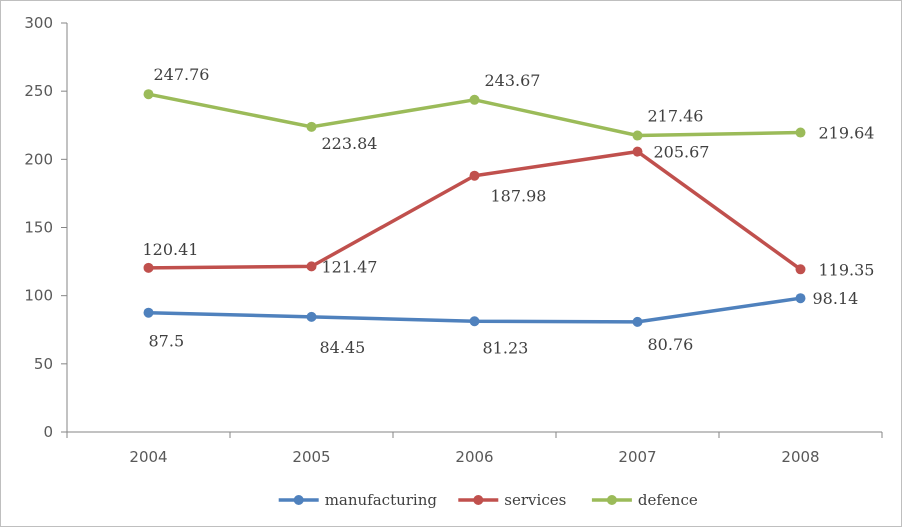  I want to click on data-label-defence: 217.46, so click(676, 116).